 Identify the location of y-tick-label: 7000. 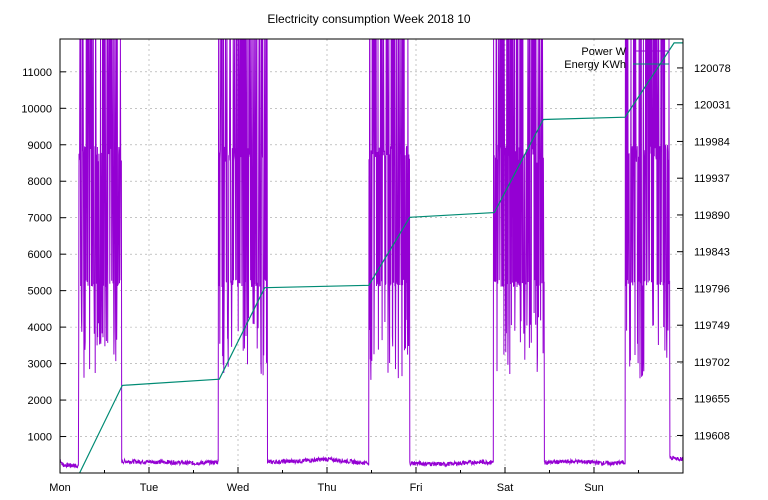
(40, 219).